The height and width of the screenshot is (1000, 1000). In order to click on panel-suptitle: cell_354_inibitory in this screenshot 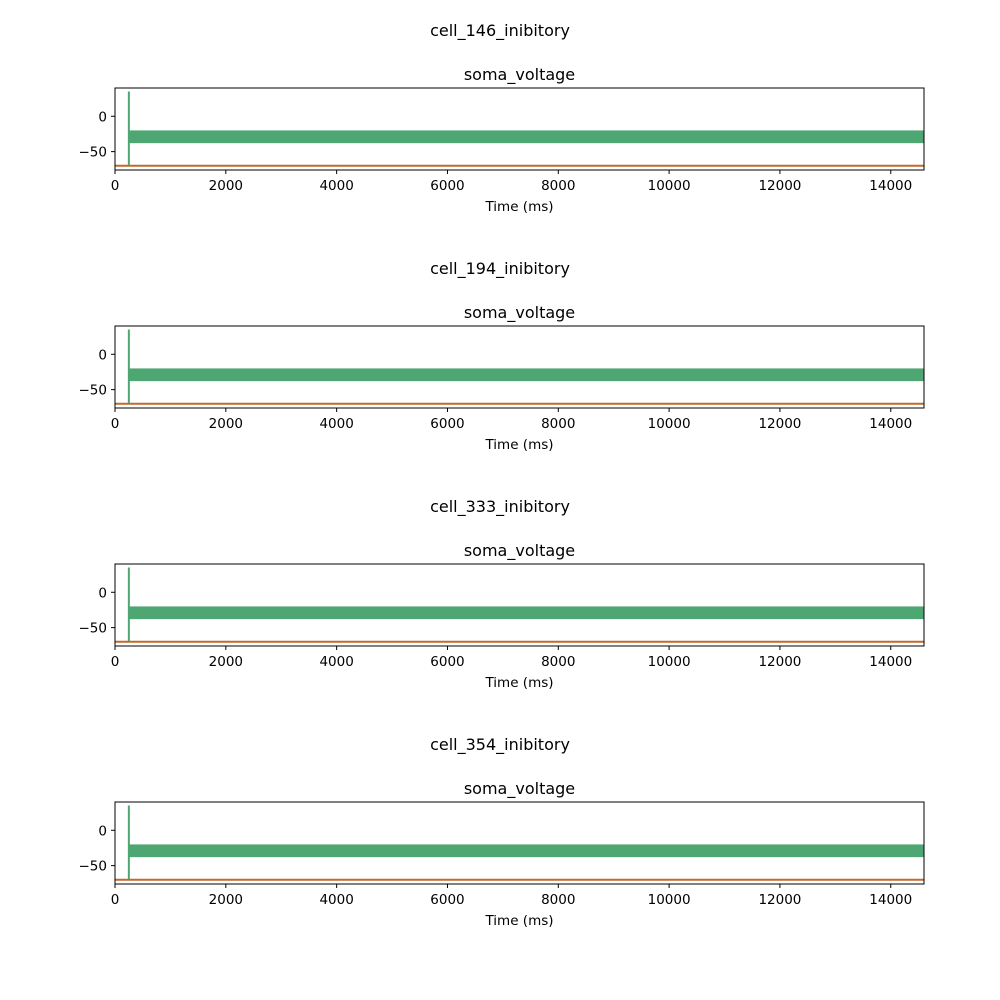, I will do `click(500, 745)`.